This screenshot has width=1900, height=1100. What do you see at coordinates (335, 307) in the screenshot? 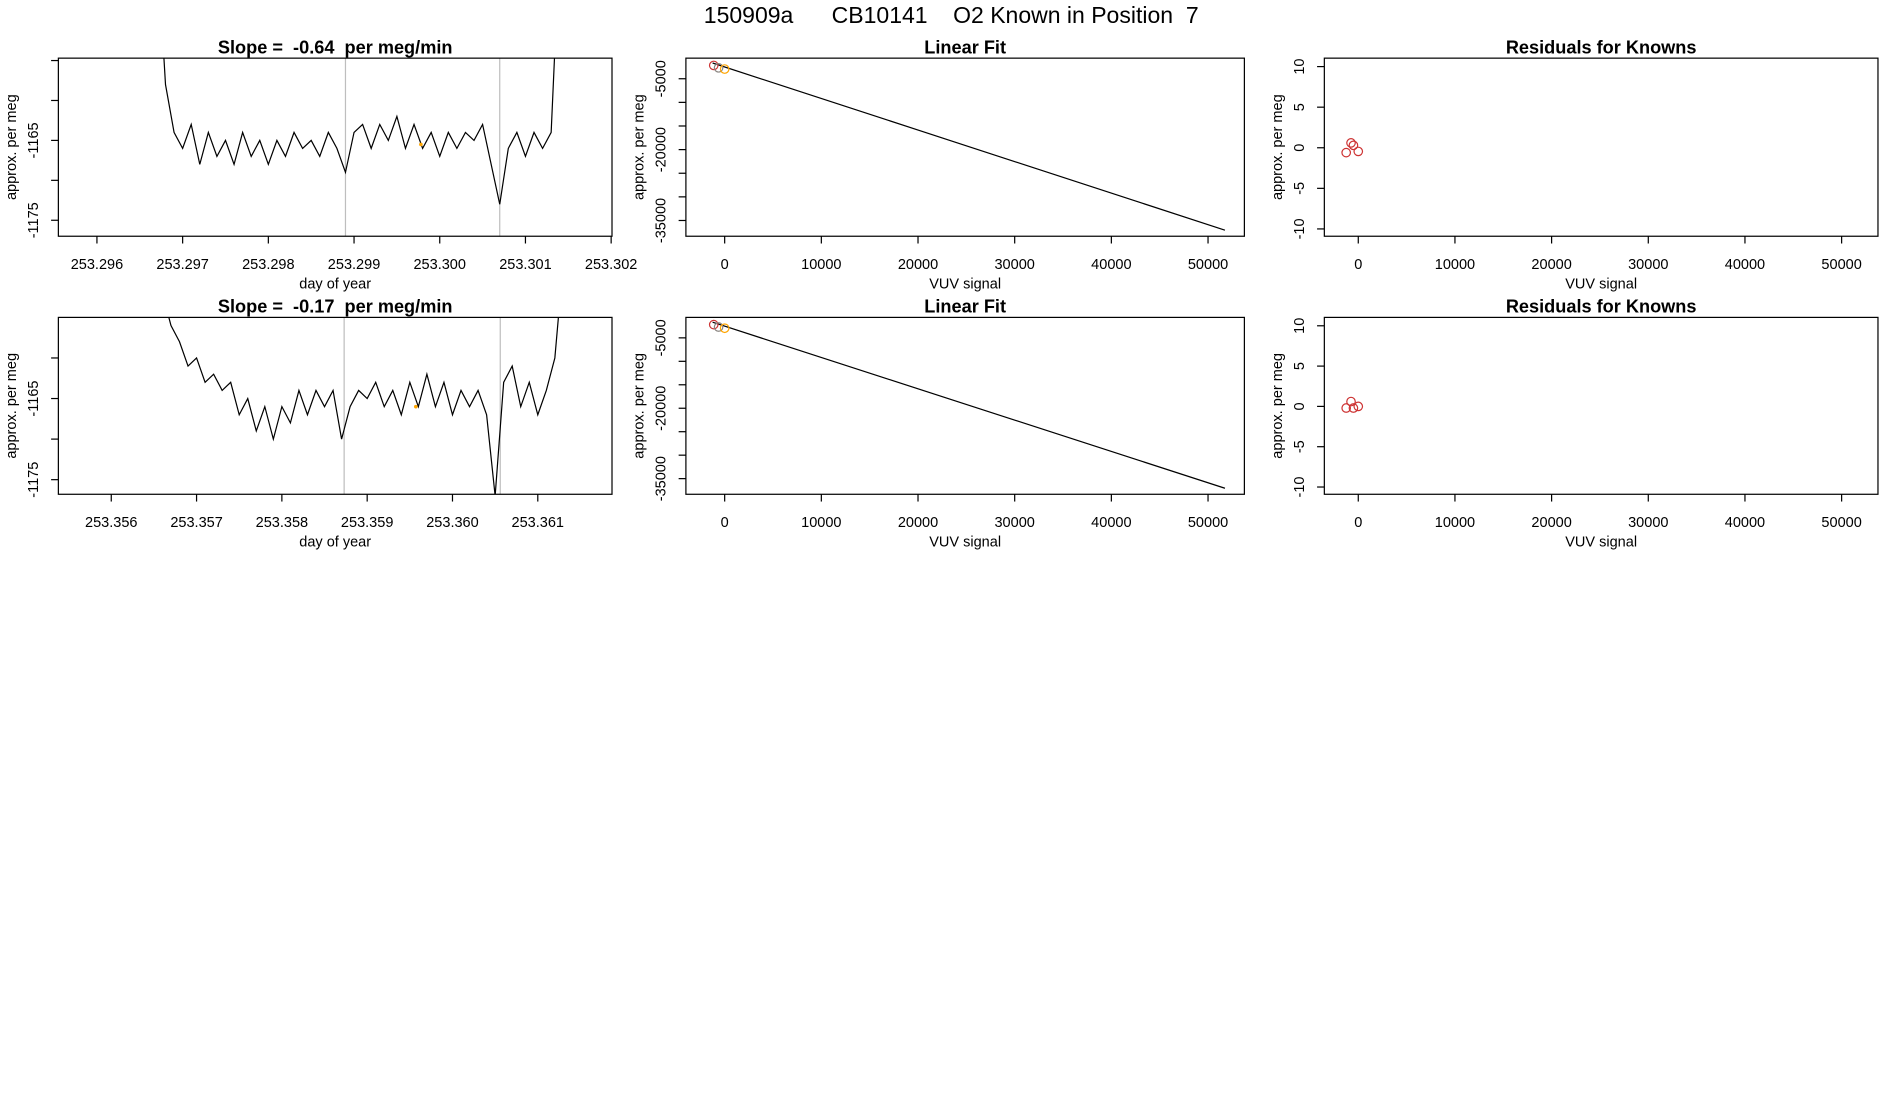
I see `panel-title: Slope = -0.17 per meg/min` at bounding box center [335, 307].